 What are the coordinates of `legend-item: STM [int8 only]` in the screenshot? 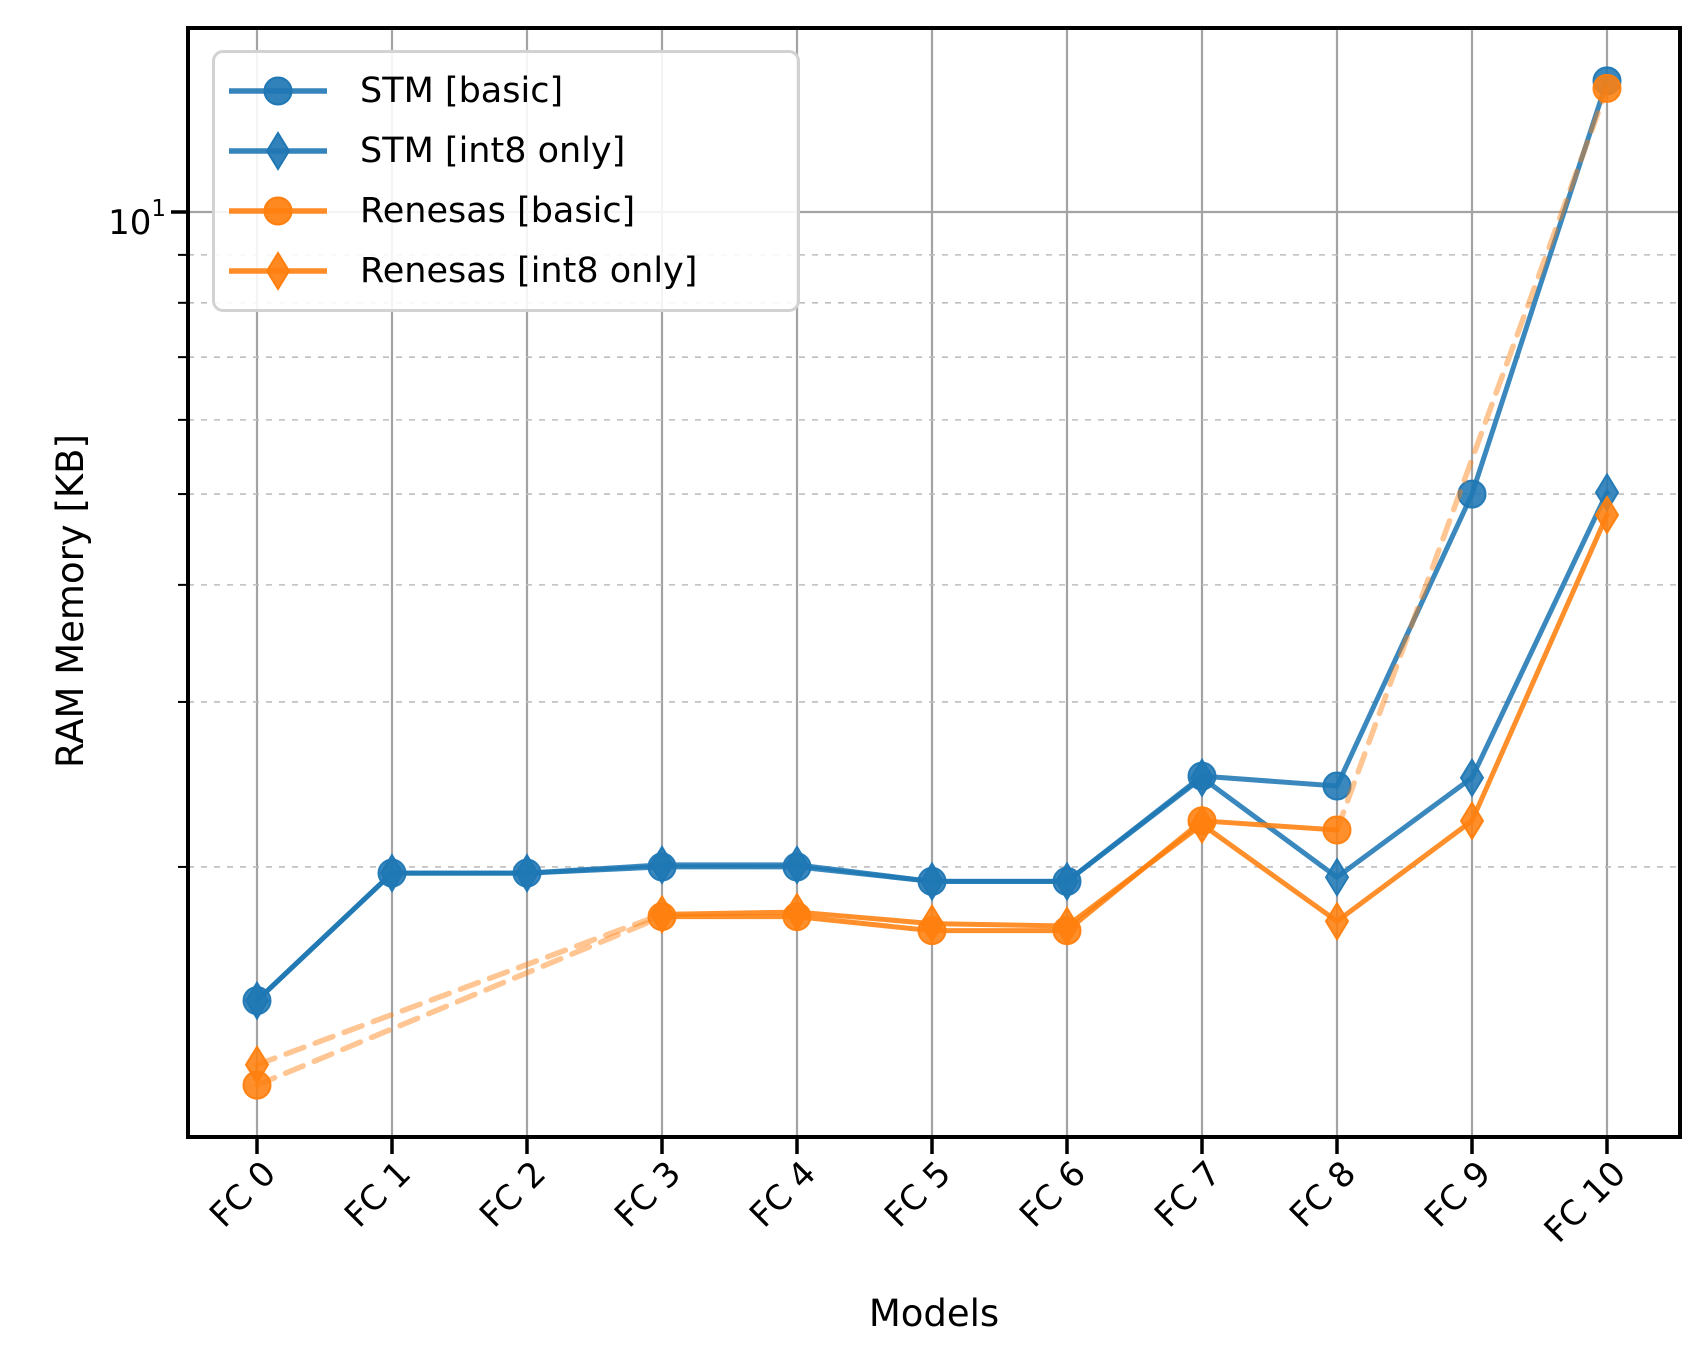 It's located at (511, 151).